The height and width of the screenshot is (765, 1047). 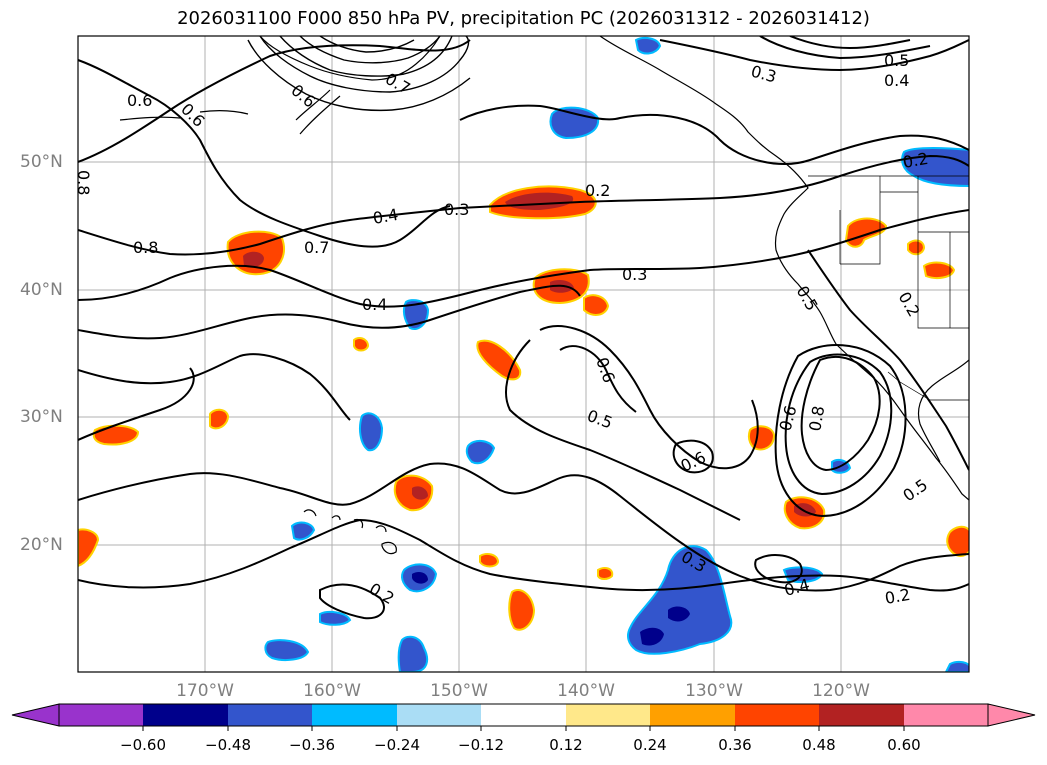 I want to click on pv-contours-thin, so click(x=359, y=74).